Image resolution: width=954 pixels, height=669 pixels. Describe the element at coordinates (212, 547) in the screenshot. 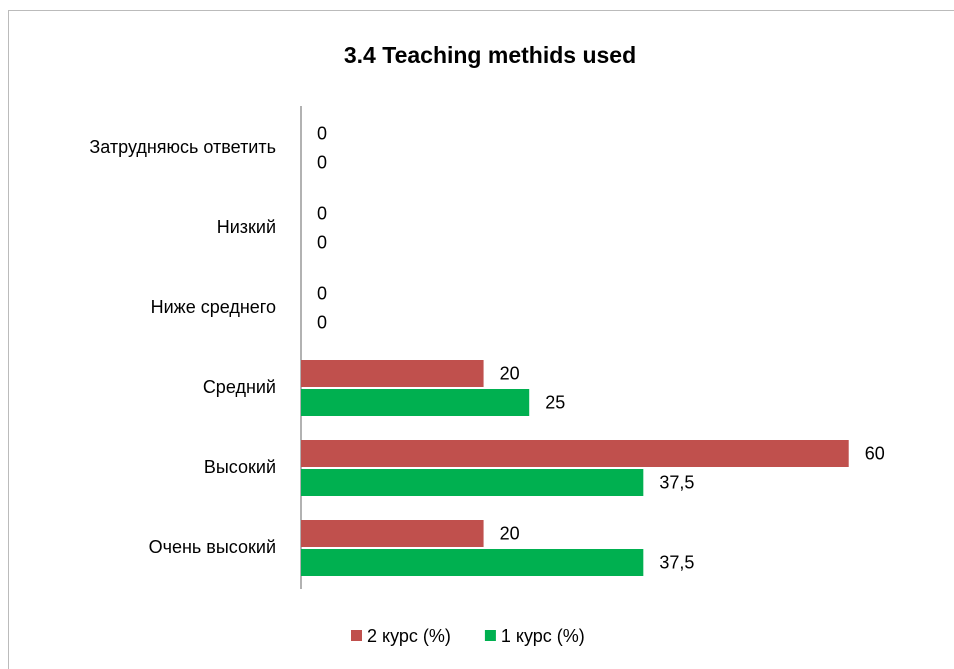

I see `category-label: Очень высокий` at that location.